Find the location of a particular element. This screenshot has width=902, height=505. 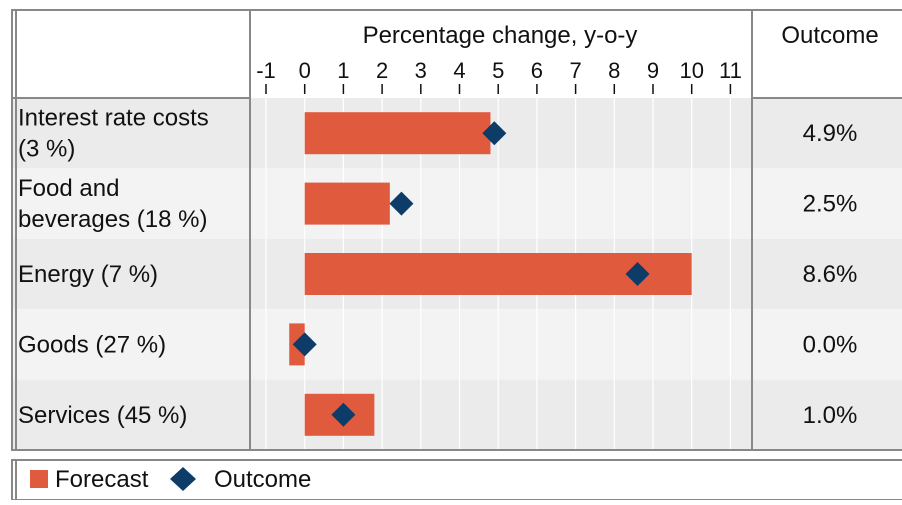

legend-outcome-label: Outcome is located at coordinates (262, 479).